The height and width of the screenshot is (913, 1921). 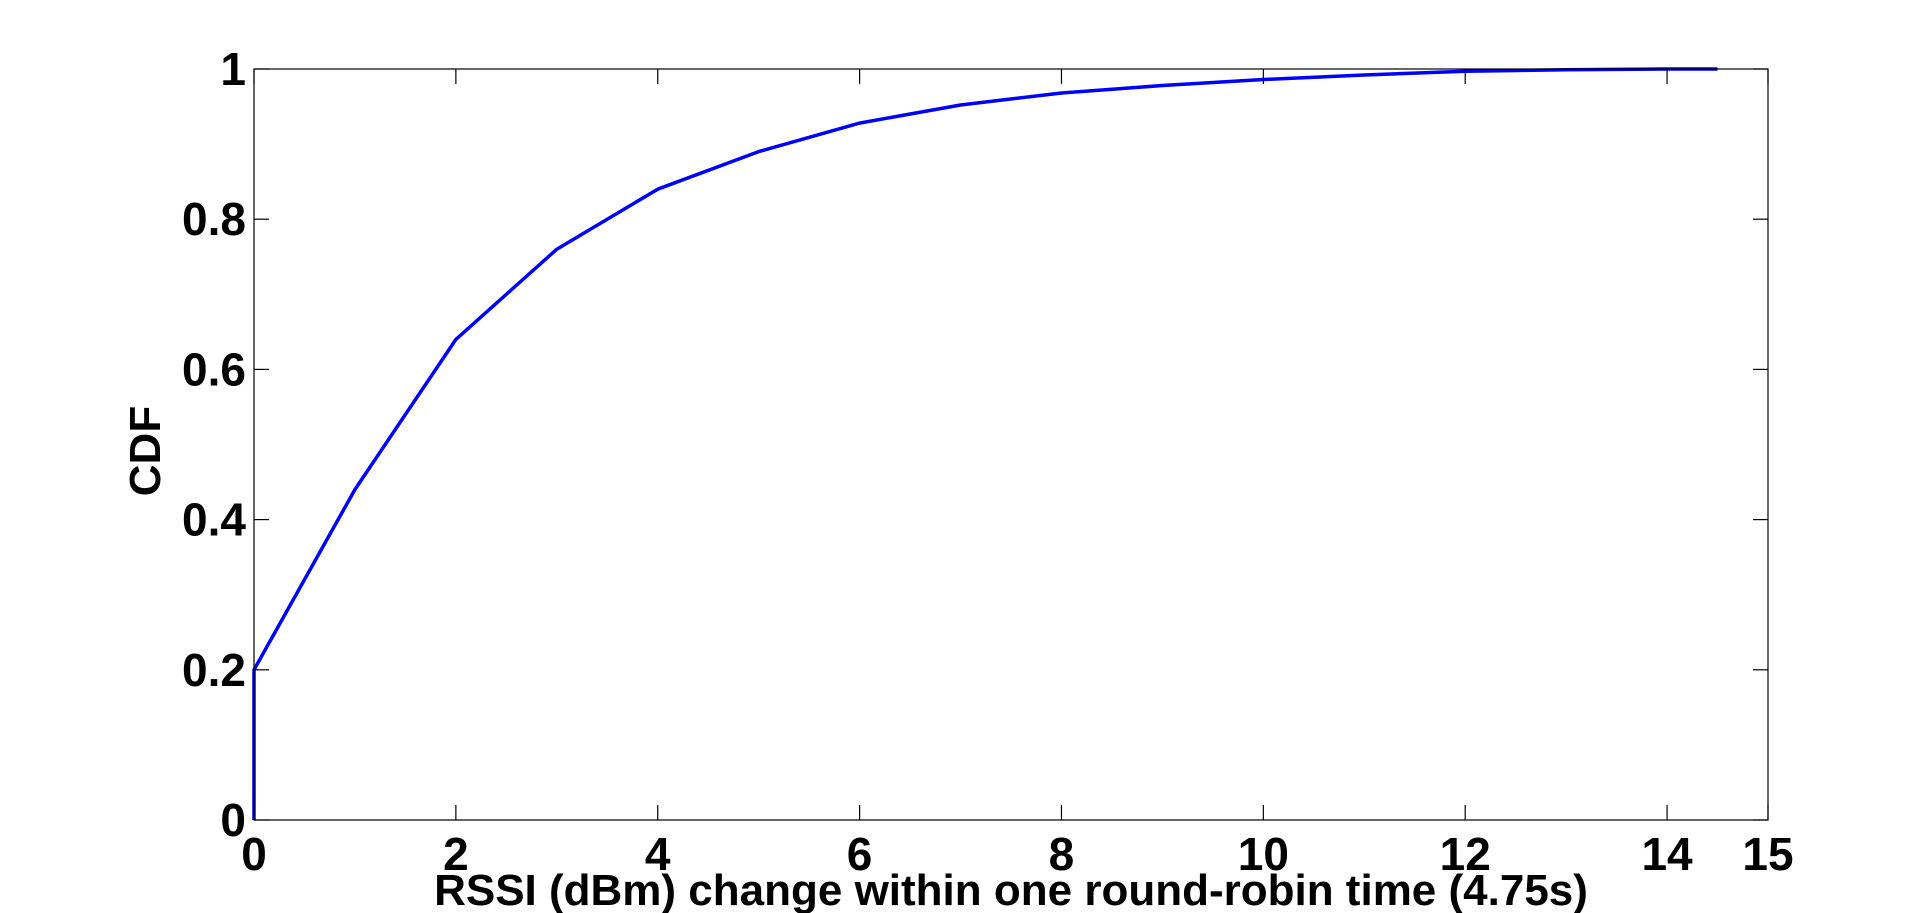 What do you see at coordinates (1767, 854) in the screenshot?
I see `x-tick-label: 15` at bounding box center [1767, 854].